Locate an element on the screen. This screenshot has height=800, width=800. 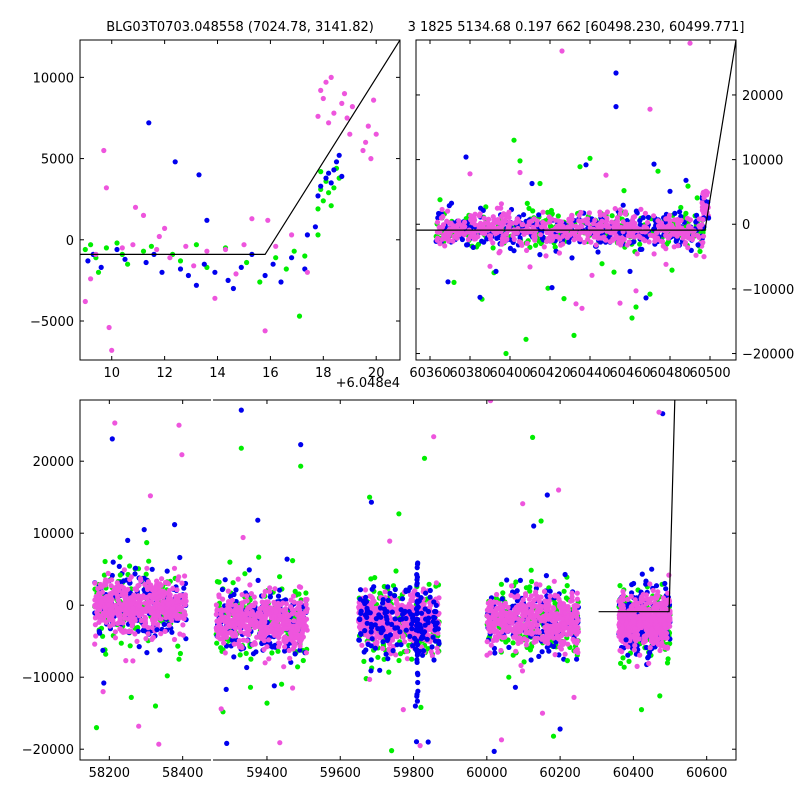
pink-outlier is located at coordinates (546, 256).